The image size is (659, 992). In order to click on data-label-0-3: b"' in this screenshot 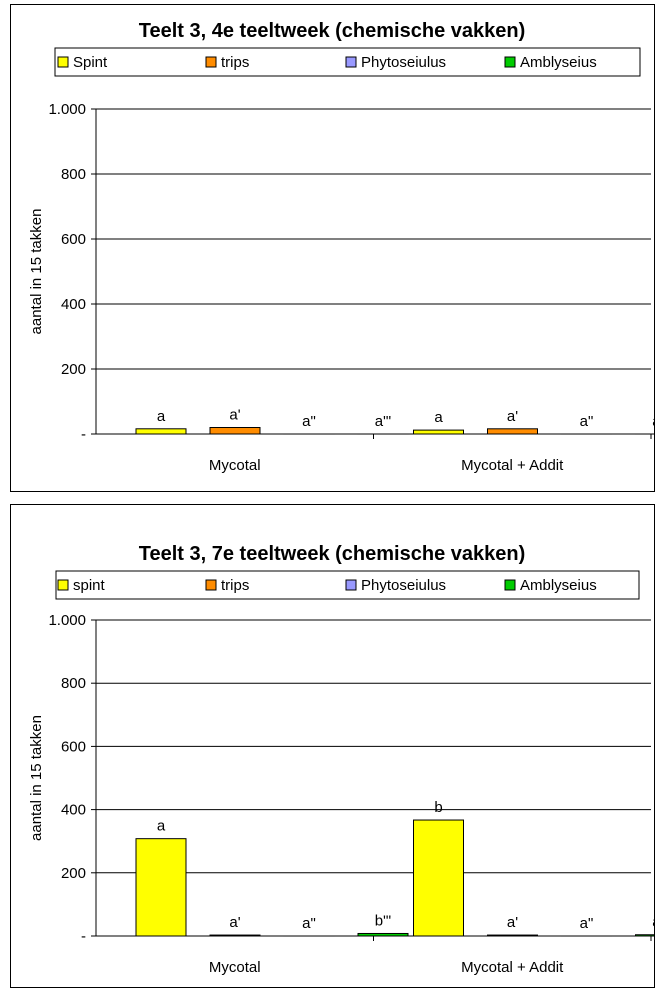, I will do `click(383, 920)`.